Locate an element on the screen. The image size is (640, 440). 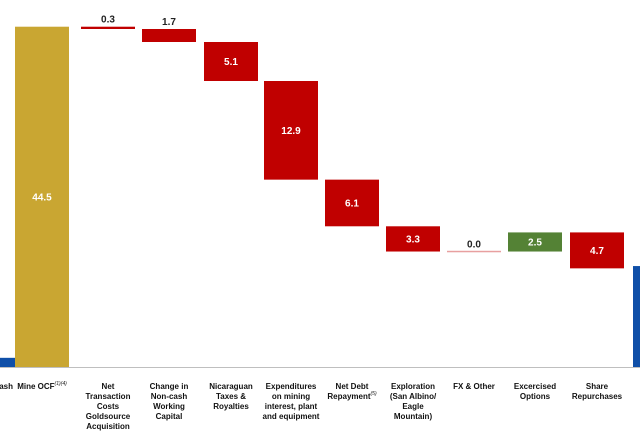
category-label-1: Mine OCF(1)(4) is located at coordinates (42, 386).